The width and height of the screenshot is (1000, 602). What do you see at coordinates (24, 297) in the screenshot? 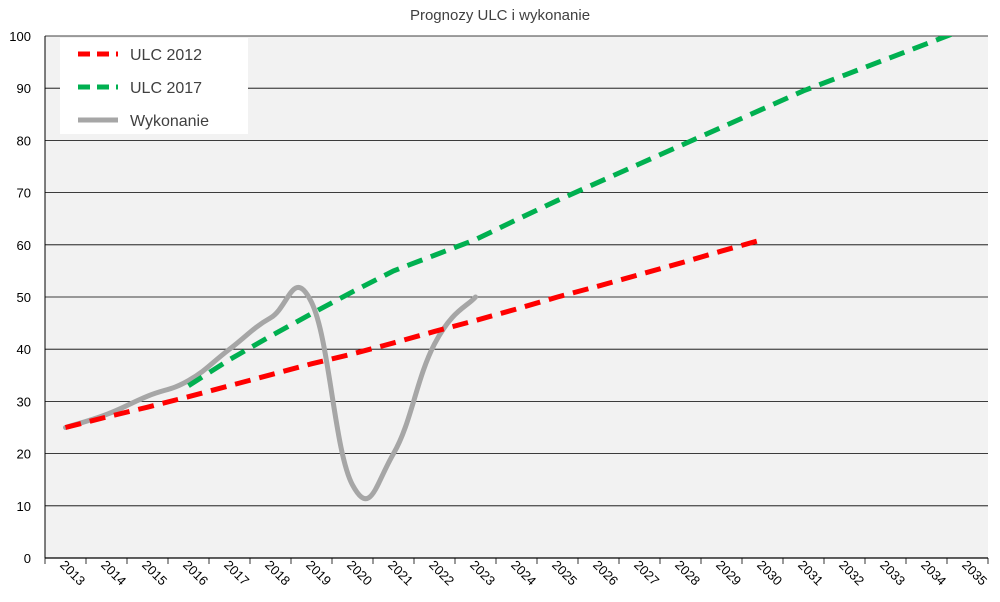
I see `y-tick-label: 50` at bounding box center [24, 297].